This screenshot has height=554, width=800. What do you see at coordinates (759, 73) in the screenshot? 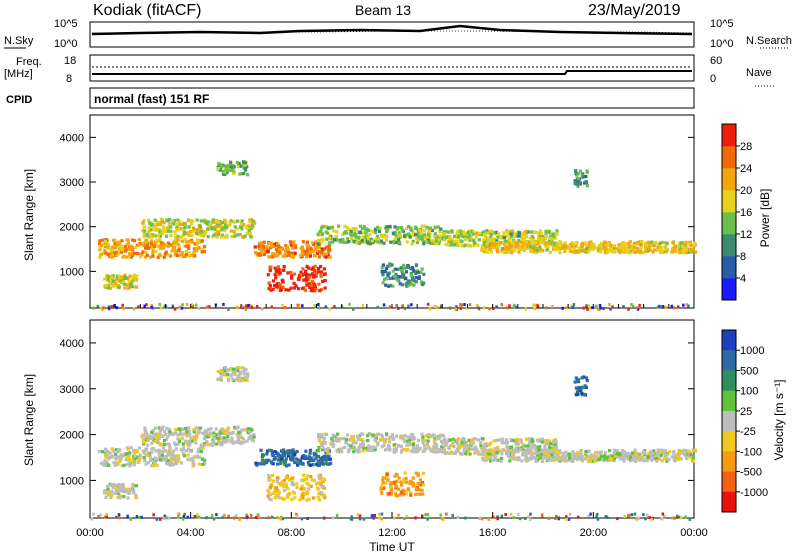
I see `nave-label: Nave` at bounding box center [759, 73].